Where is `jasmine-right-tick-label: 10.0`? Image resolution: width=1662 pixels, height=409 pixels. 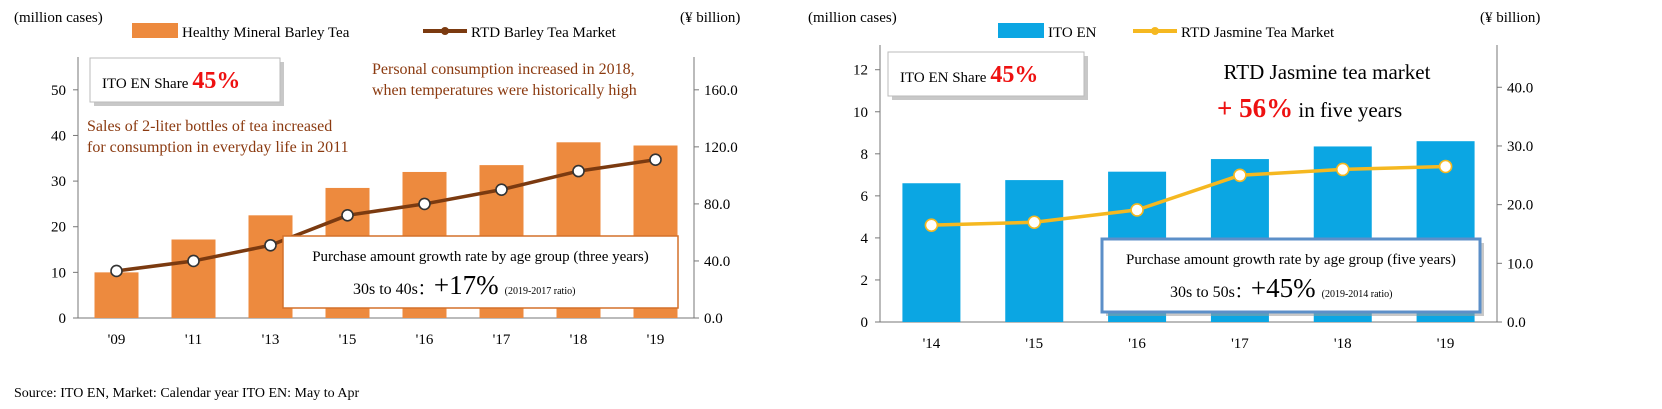
jasmine-right-tick-label: 10.0 is located at coordinates (1520, 264).